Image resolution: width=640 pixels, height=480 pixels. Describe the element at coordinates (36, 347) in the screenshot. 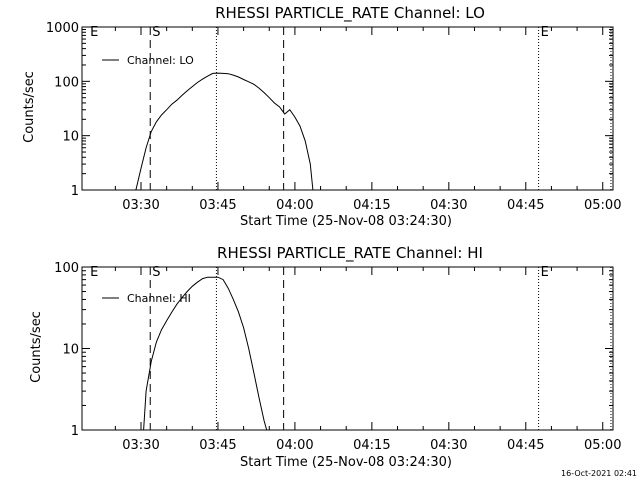

I see `y-axis-label-hi: Counts/sec` at that location.